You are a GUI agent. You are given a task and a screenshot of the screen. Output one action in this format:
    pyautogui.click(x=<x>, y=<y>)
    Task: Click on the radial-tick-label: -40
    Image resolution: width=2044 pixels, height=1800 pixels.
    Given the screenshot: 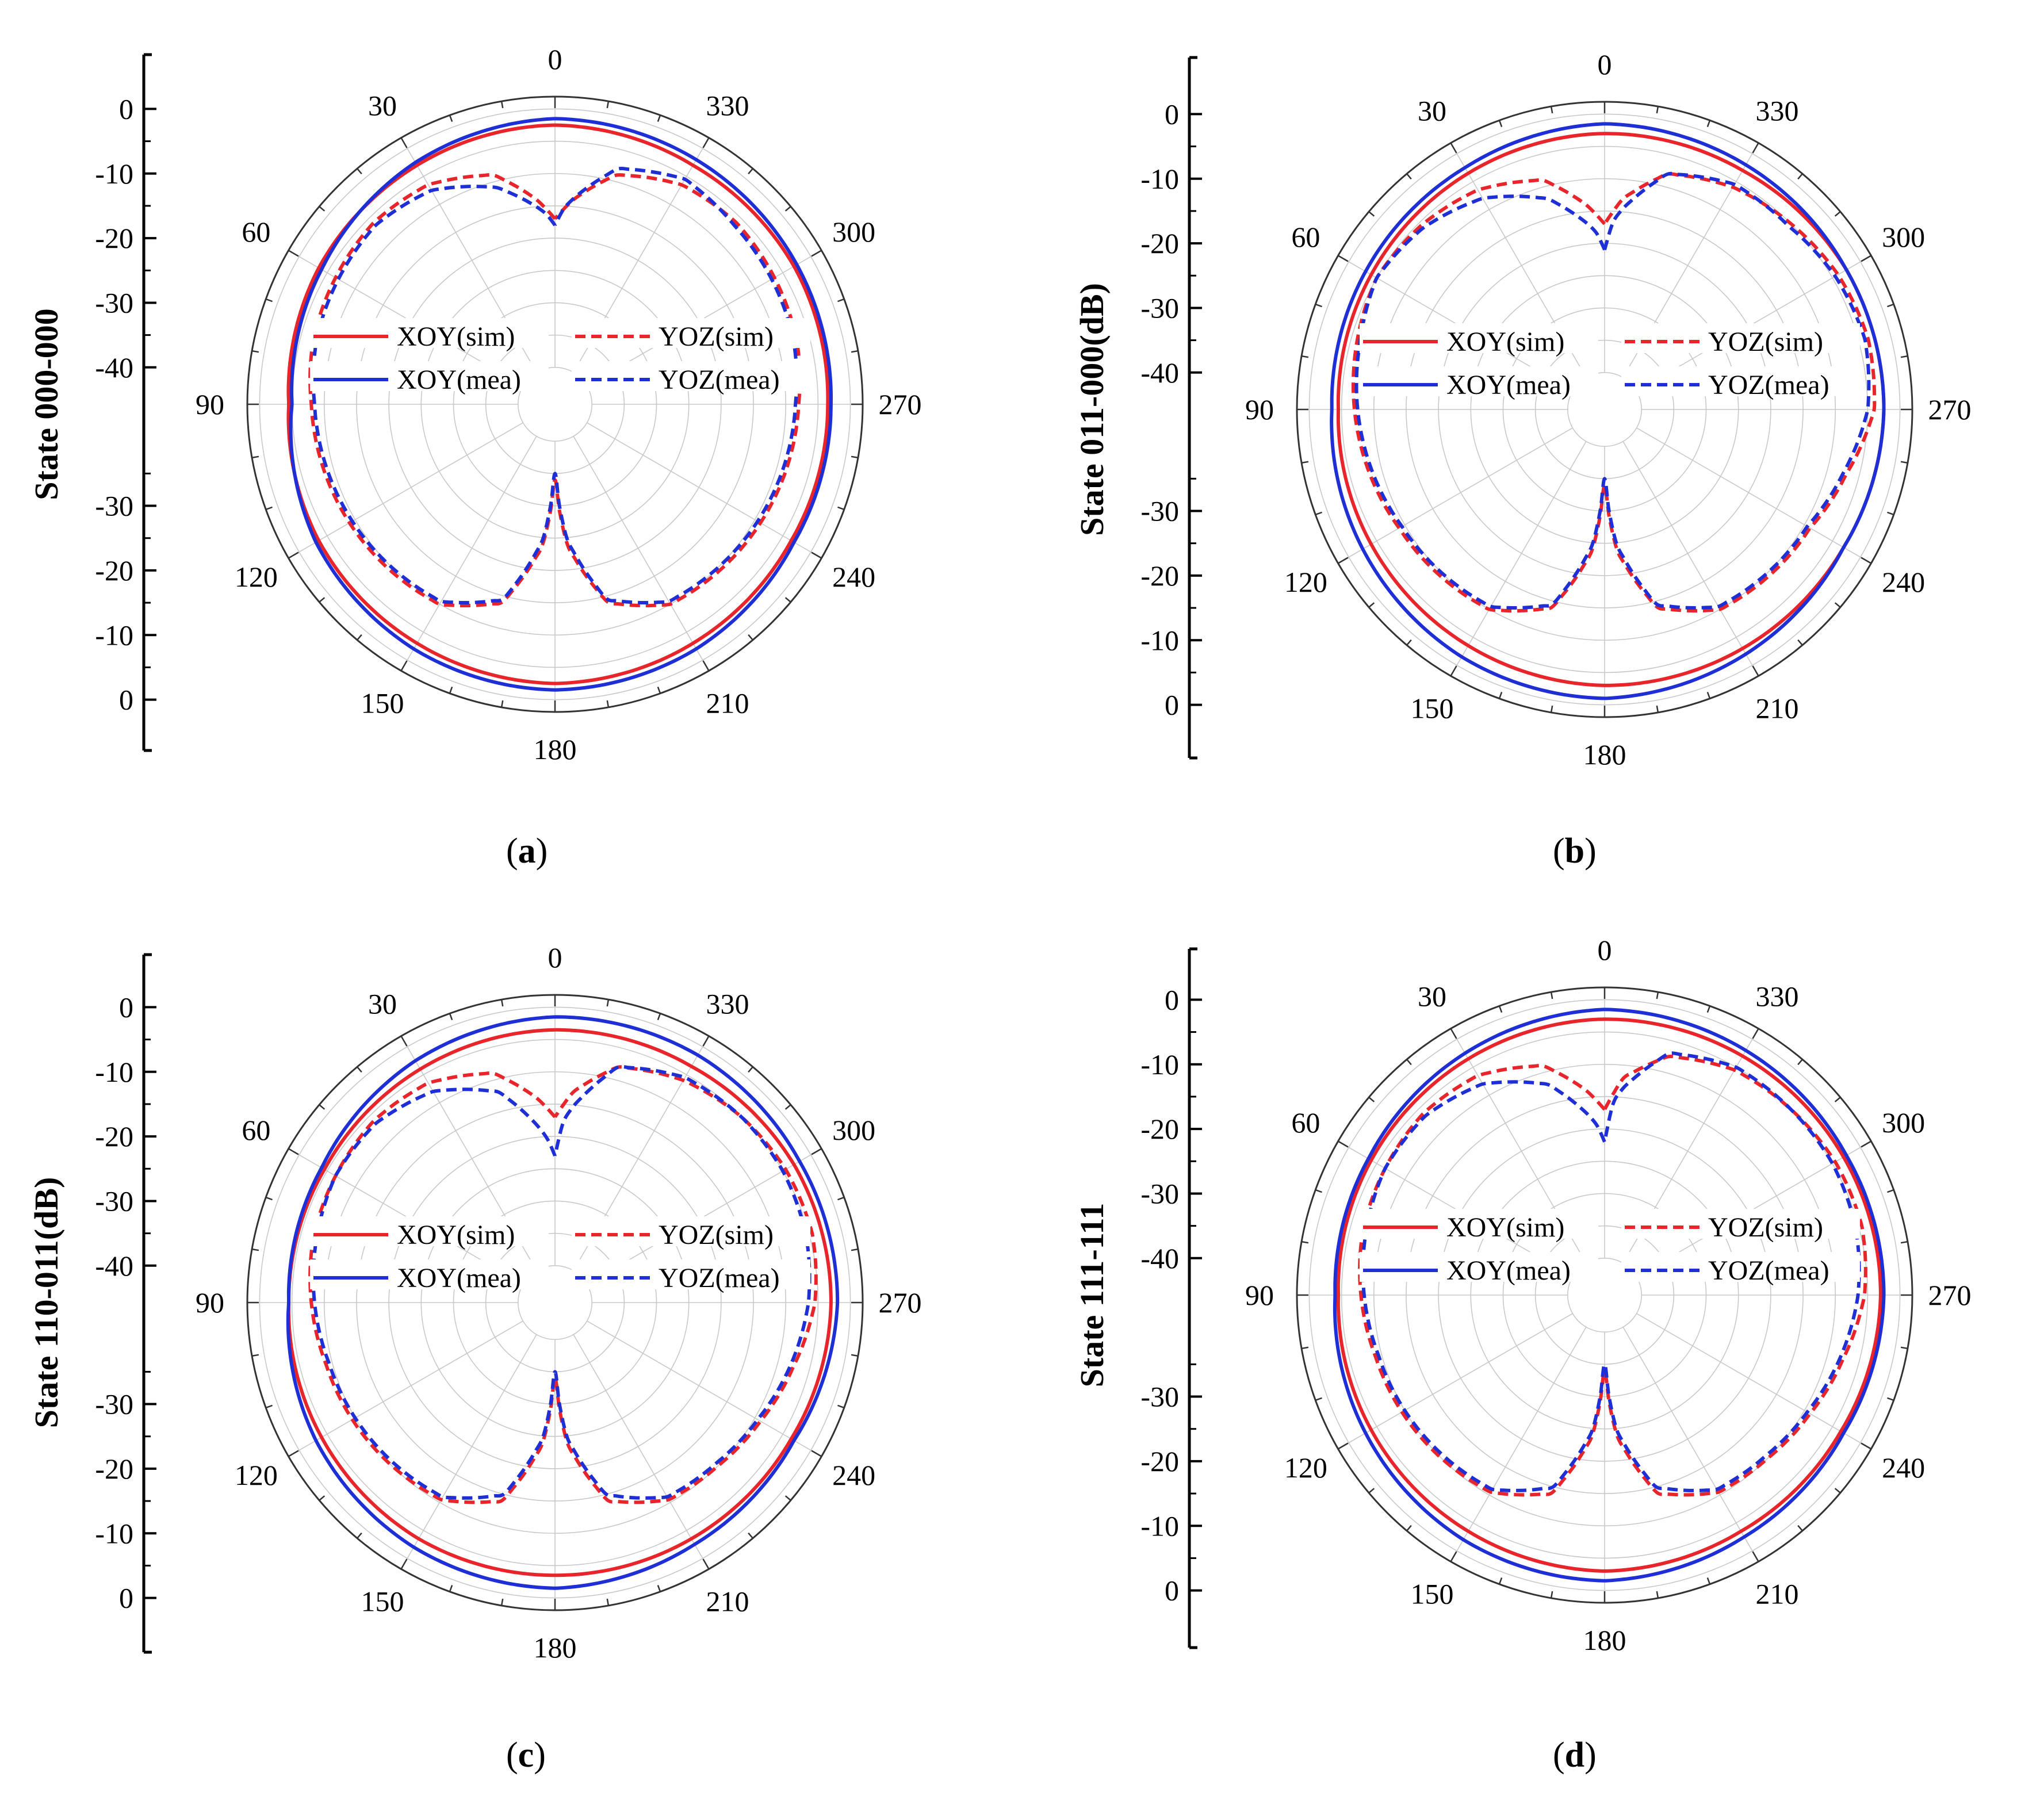 What is the action you would take?
    pyautogui.click(x=1160, y=1258)
    